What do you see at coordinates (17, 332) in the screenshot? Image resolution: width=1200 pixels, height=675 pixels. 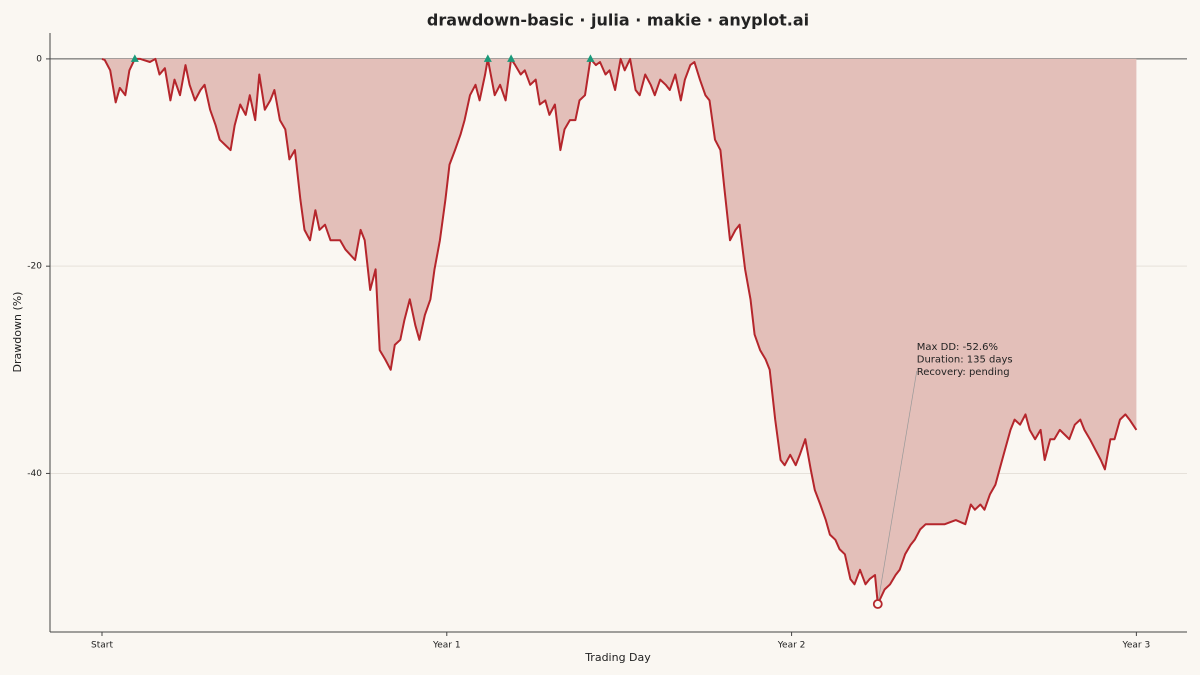 I see `y-axis-label: Drawdown (%)` at bounding box center [17, 332].